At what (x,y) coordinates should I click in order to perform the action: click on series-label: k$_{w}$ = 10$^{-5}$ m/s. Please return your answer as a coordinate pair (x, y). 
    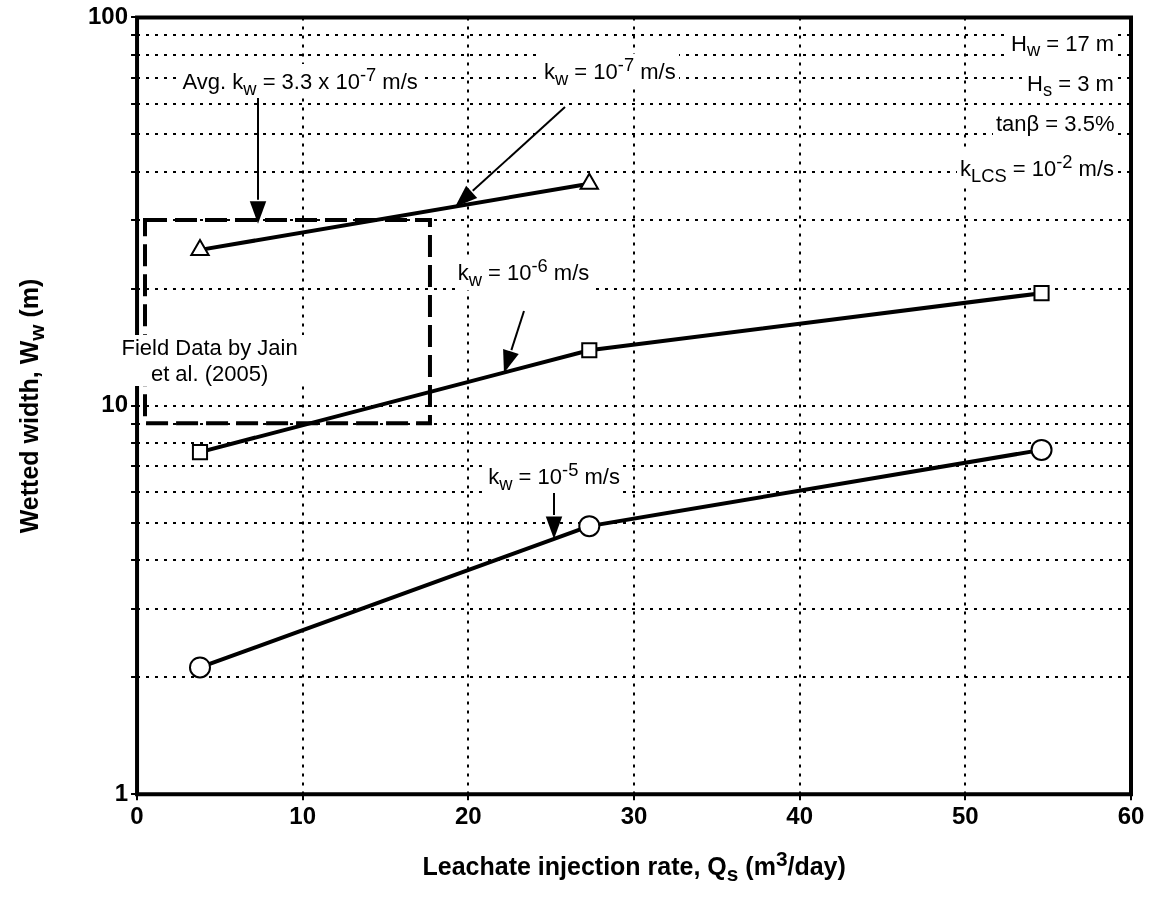
    Looking at the image, I should click on (554, 477).